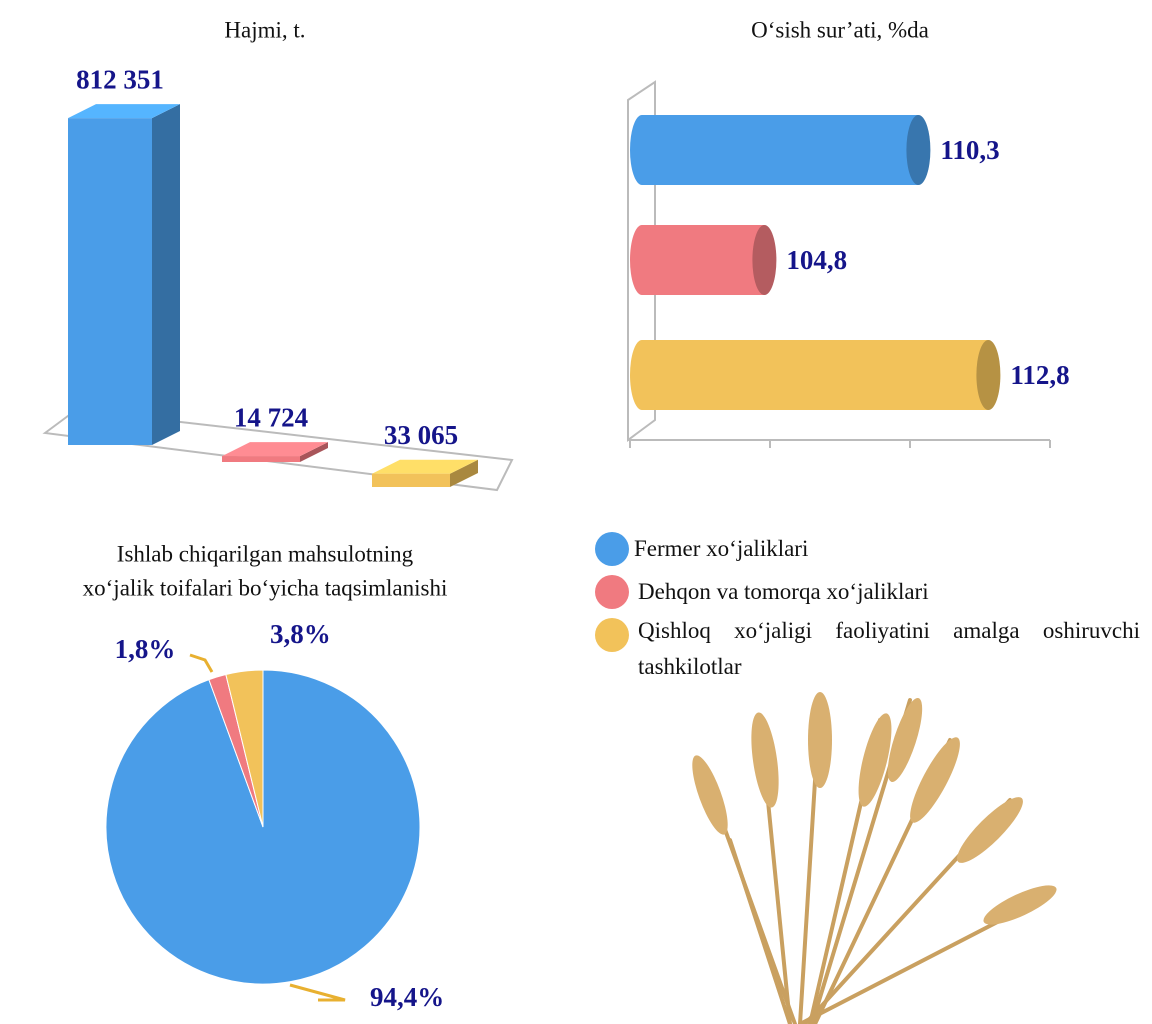 This screenshot has width=1152, height=1024. I want to click on value-label: 104,8, so click(816, 260).